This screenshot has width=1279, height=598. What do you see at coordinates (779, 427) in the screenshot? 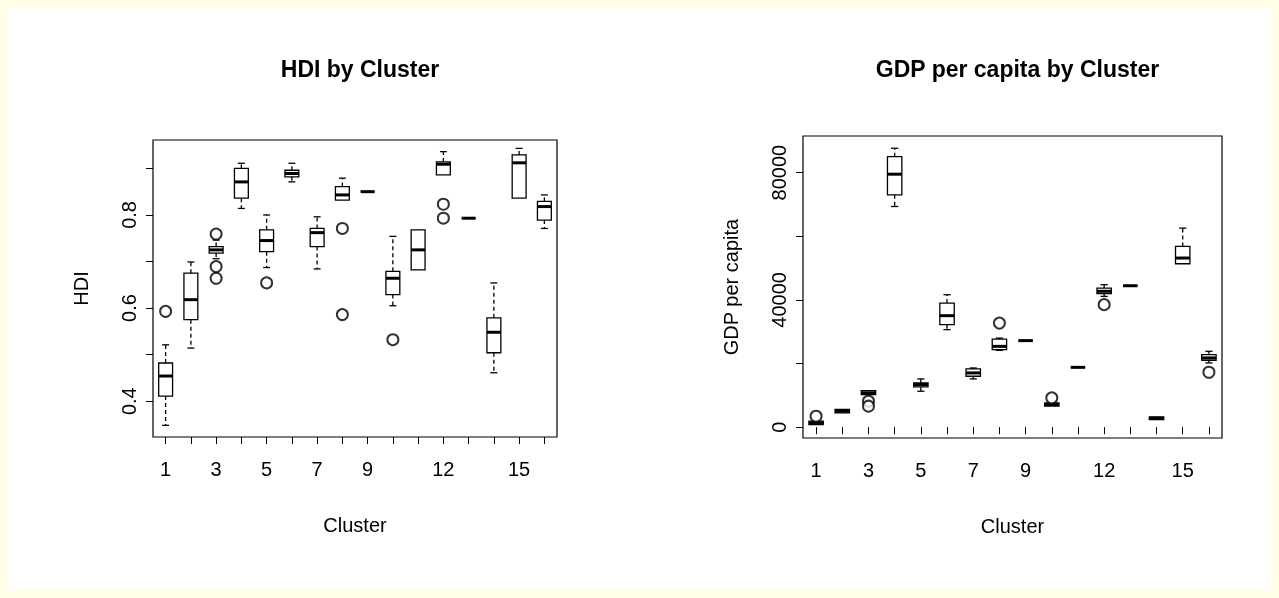
I see `y-tick-label: 0` at bounding box center [779, 427].